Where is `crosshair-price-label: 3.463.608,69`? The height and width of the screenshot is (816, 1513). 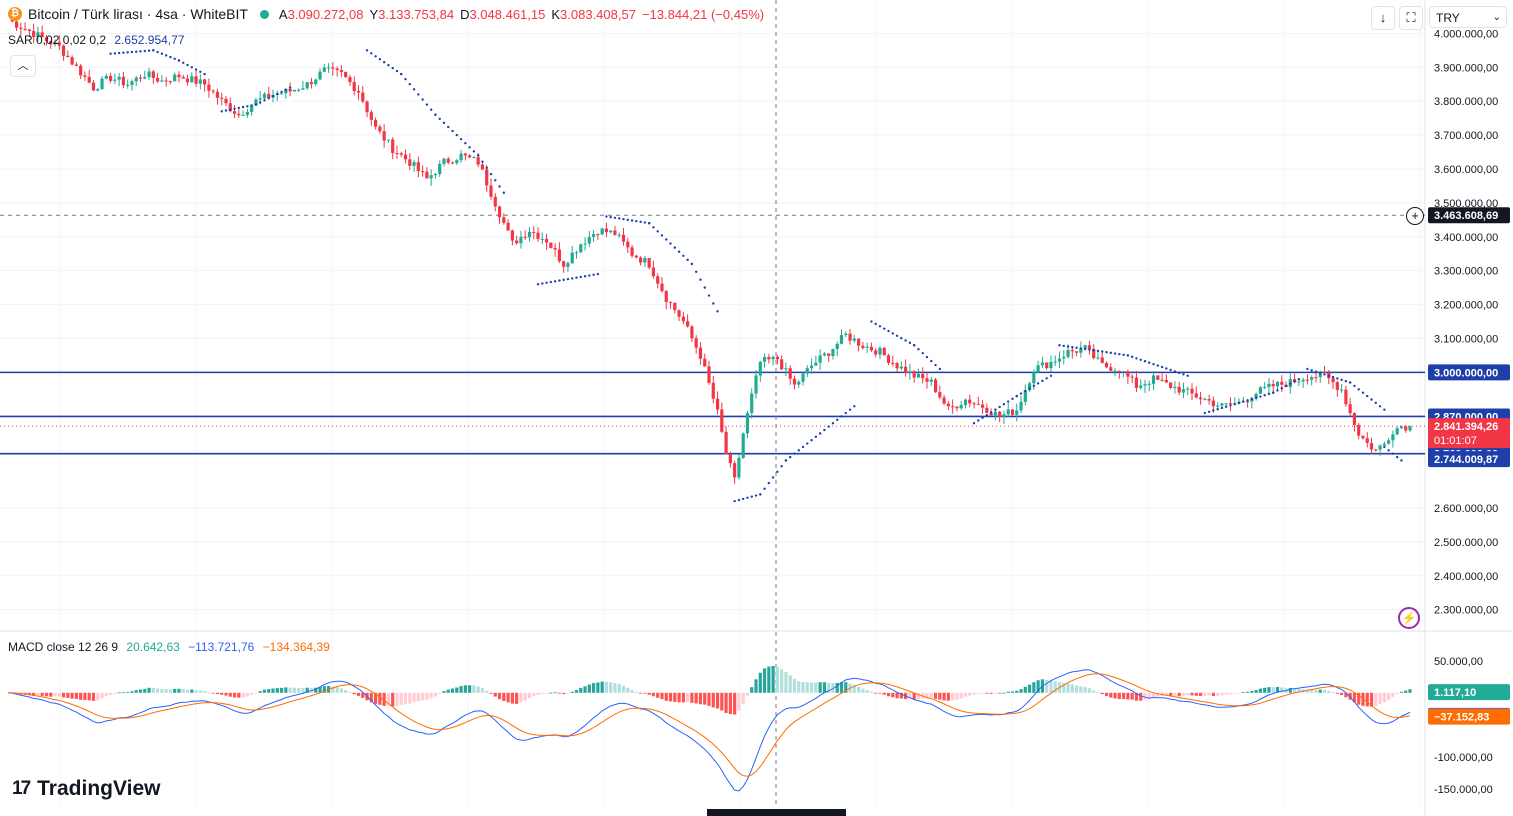
crosshair-price-label: 3.463.608,69 is located at coordinates (1466, 216).